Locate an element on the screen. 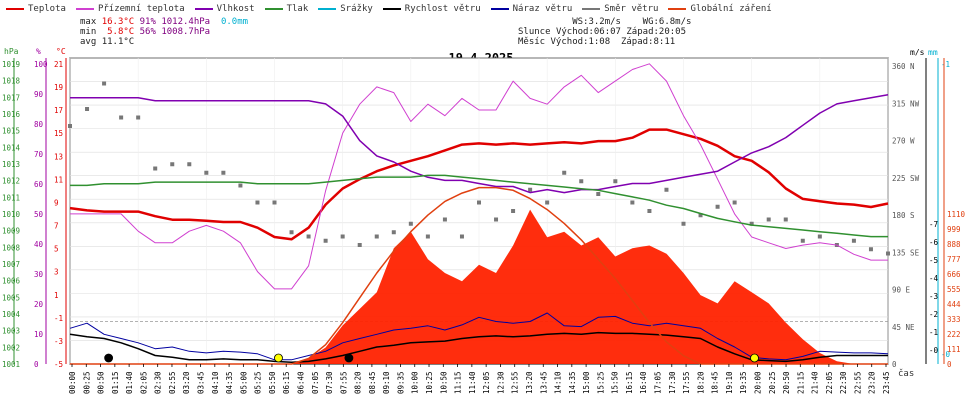  astro-moon-set: Západ:8:11 is located at coordinates (648, 42).